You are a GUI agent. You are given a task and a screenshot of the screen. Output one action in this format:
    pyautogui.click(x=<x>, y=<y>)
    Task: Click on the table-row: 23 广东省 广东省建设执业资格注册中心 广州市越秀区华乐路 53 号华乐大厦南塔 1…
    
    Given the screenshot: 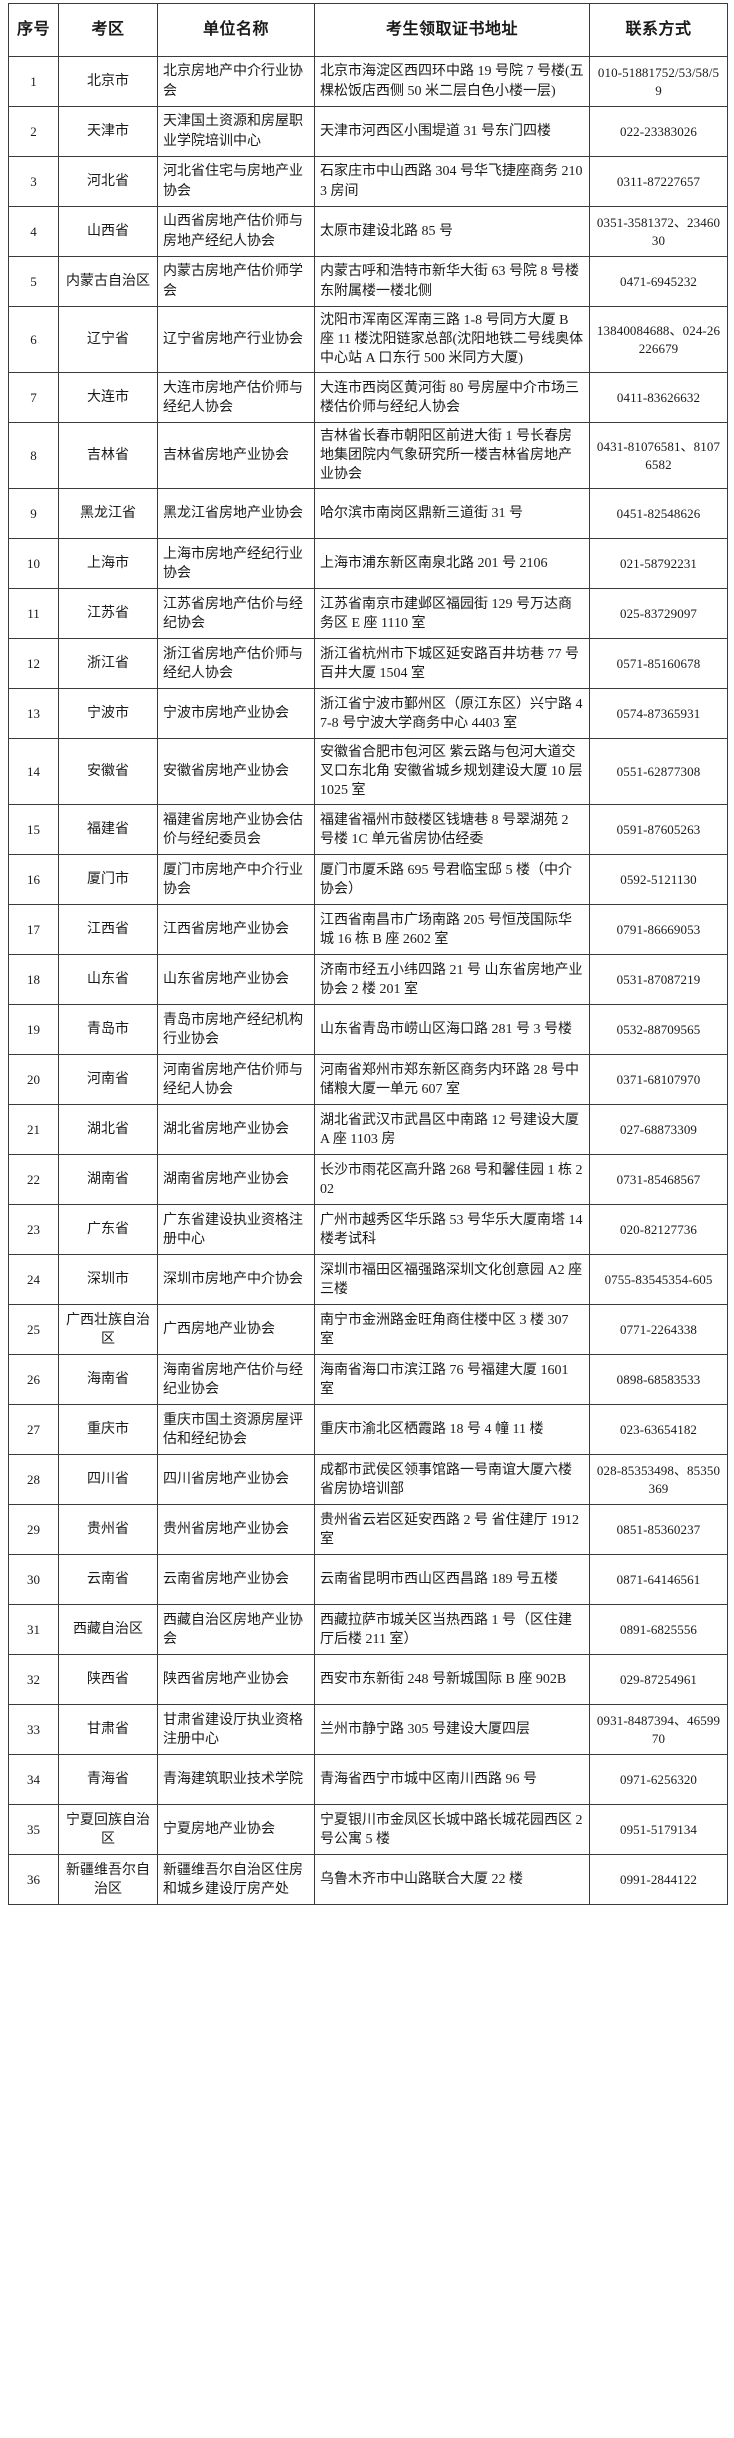 What is the action you would take?
    pyautogui.click(x=368, y=1230)
    